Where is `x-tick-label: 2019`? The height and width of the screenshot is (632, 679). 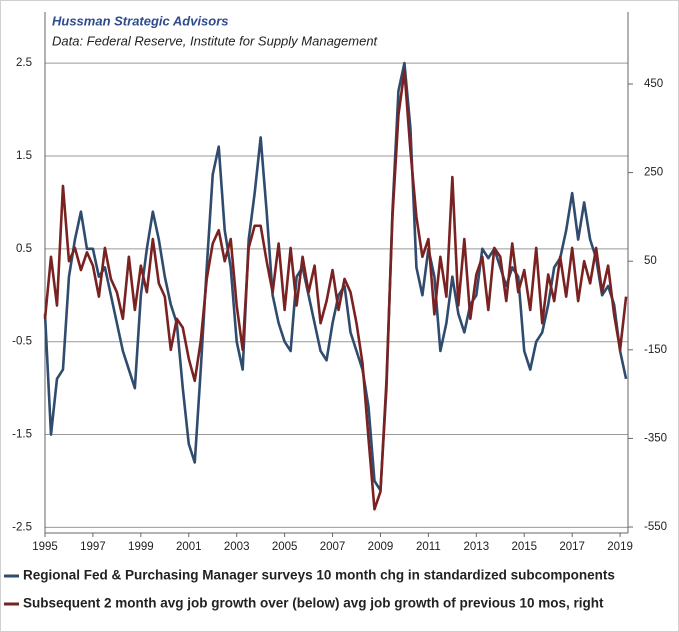
x-tick-label: 2019 is located at coordinates (620, 547).